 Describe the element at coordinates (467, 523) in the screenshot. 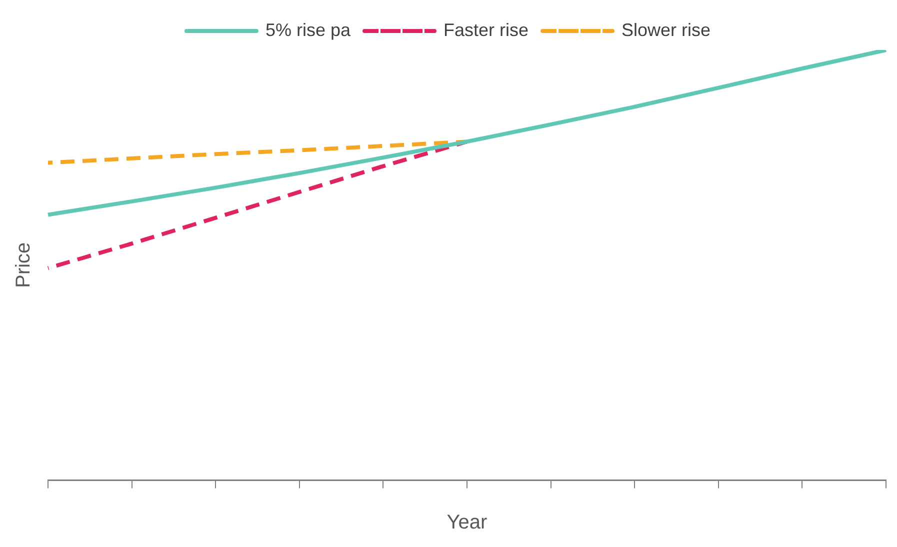

I see `x-axis-title: Year` at that location.